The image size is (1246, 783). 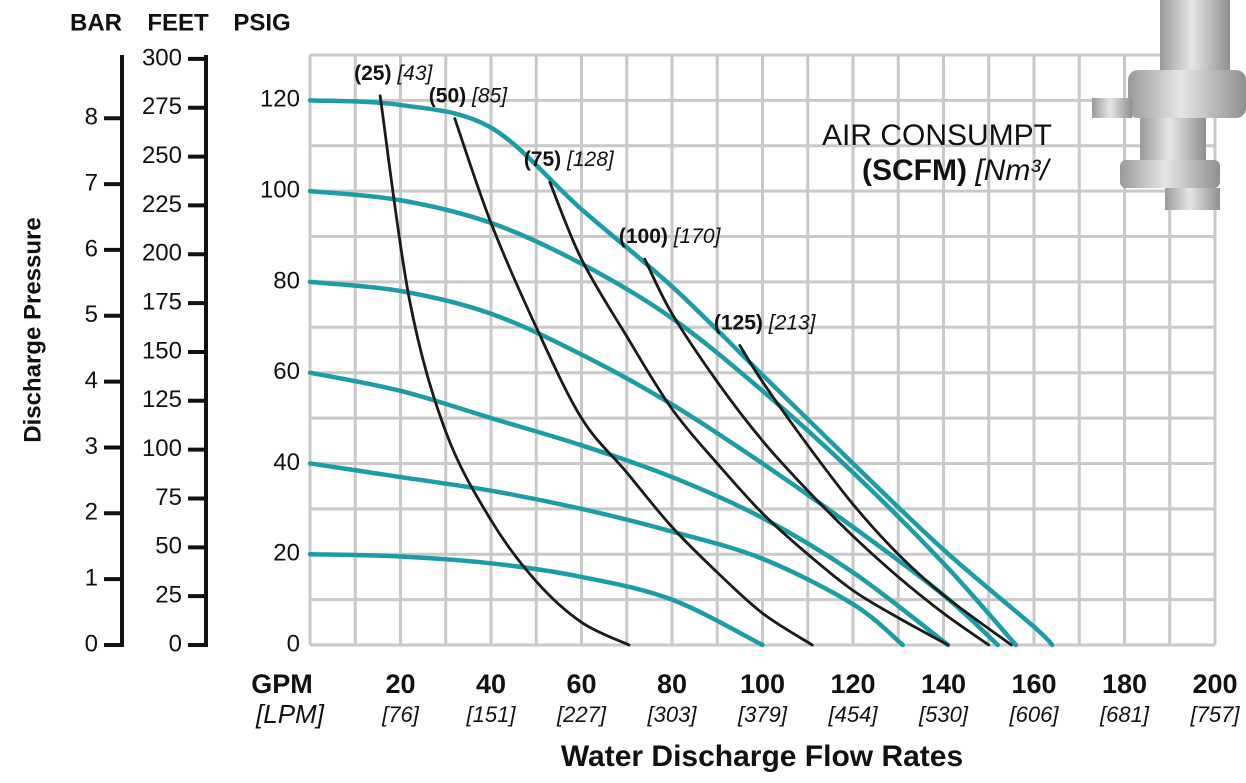 What do you see at coordinates (162, 350) in the screenshot?
I see `feet-tick-label: 150` at bounding box center [162, 350].